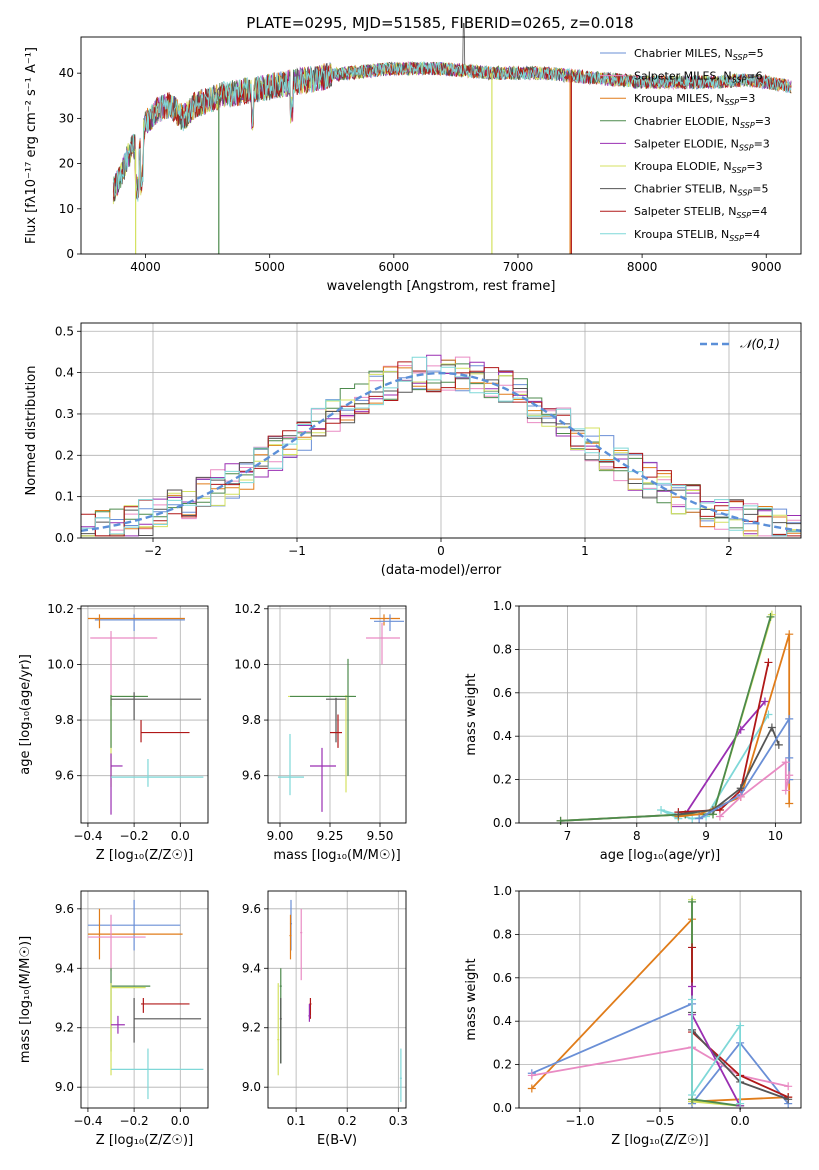  I want to click on y-axis-label: Normed distribution, so click(31, 431).